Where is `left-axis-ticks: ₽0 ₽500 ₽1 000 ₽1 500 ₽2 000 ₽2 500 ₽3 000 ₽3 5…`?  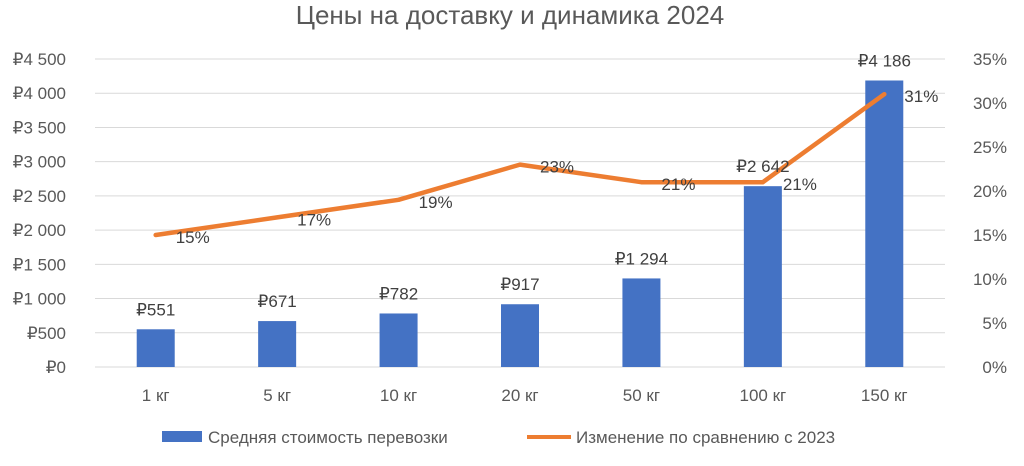 left-axis-ticks: ₽0 ₽500 ₽1 000 ₽1 500 ₽2 000 ₽2 500 ₽3 000 ₽3 5… is located at coordinates (39, 213).